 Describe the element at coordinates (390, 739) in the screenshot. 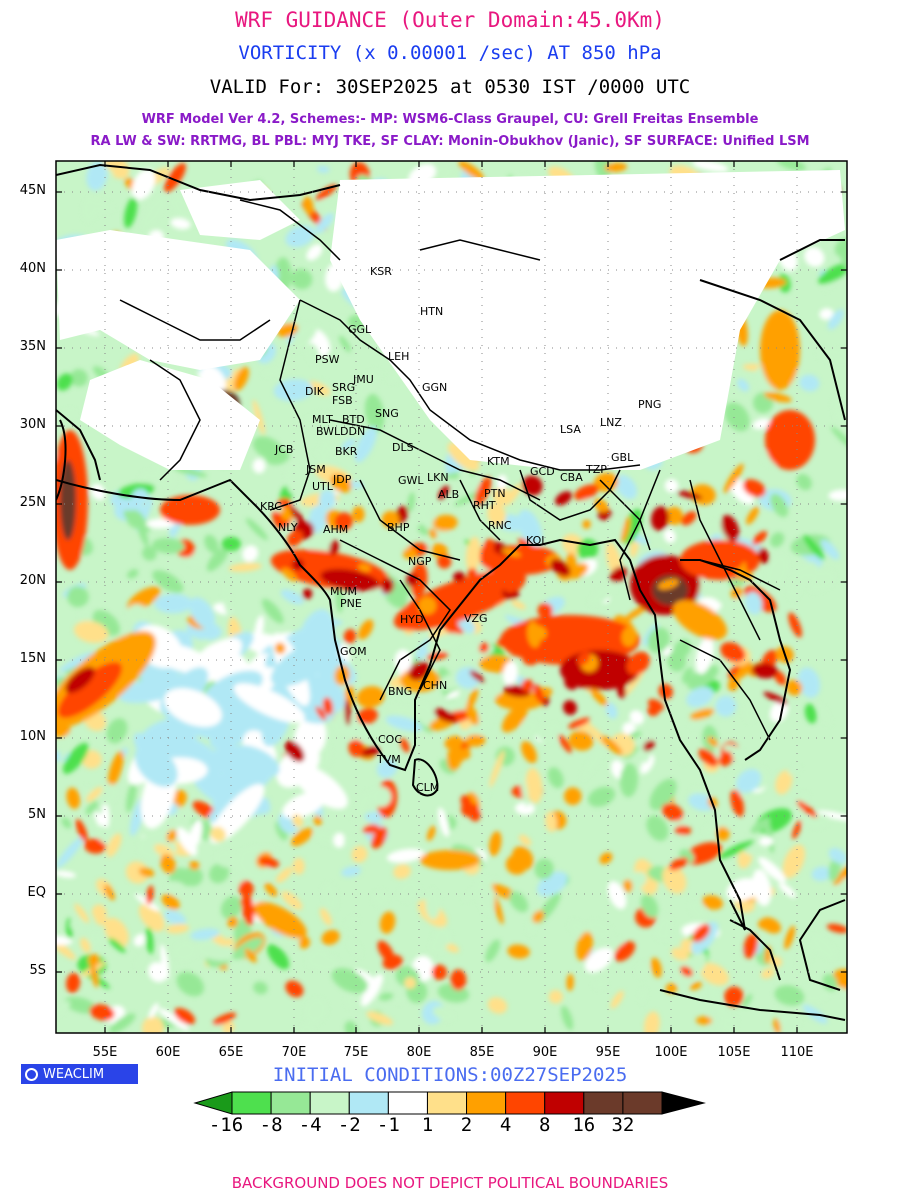

I see `station-label: COC` at that location.